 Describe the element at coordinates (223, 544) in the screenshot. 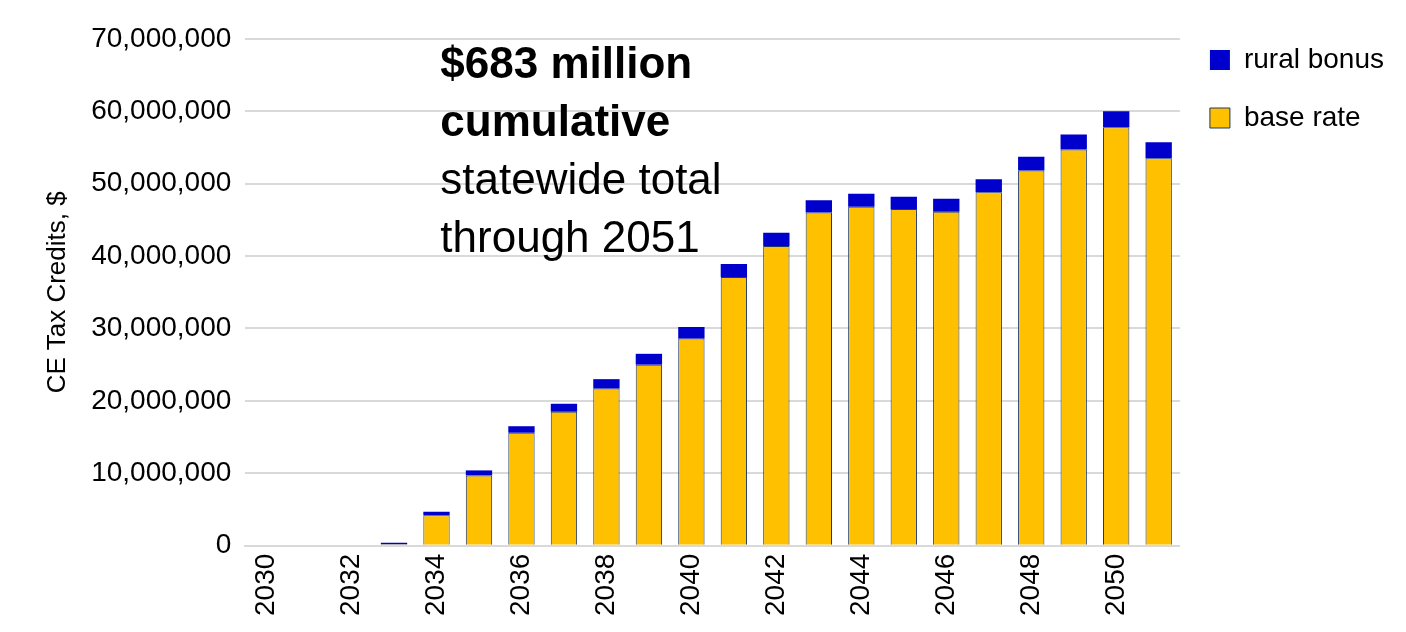

I see `y-tick-label: 0` at that location.